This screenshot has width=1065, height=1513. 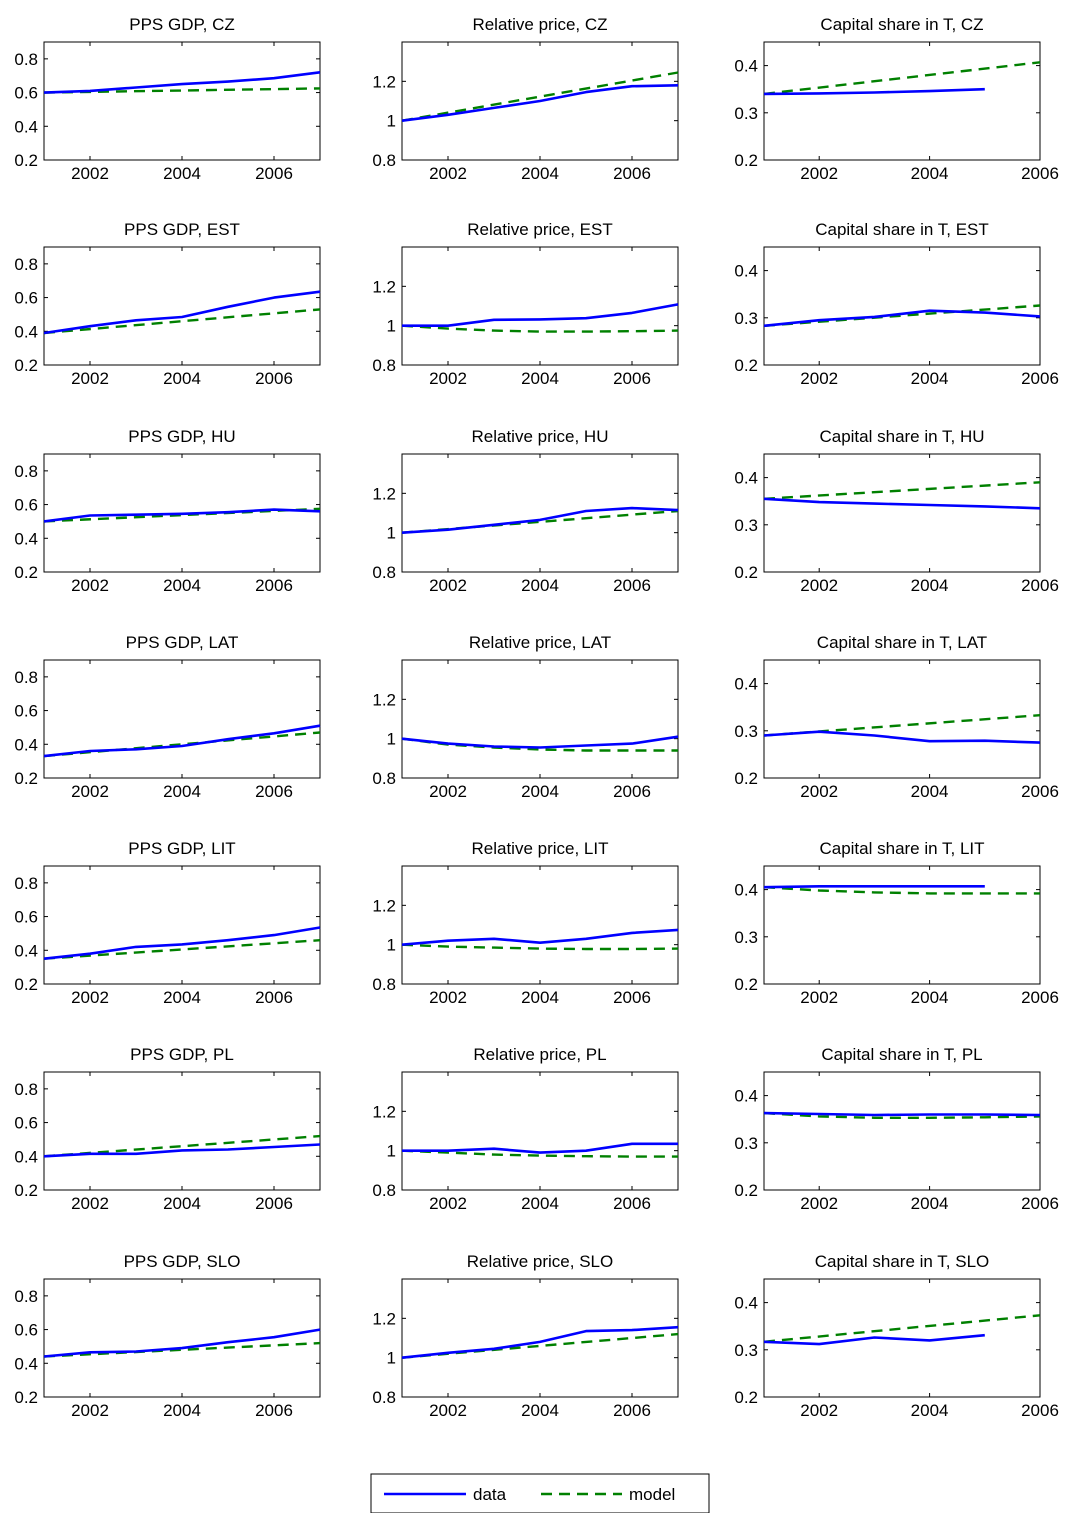 I want to click on chart-title: PPS GDP, CZ, so click(x=182, y=24).